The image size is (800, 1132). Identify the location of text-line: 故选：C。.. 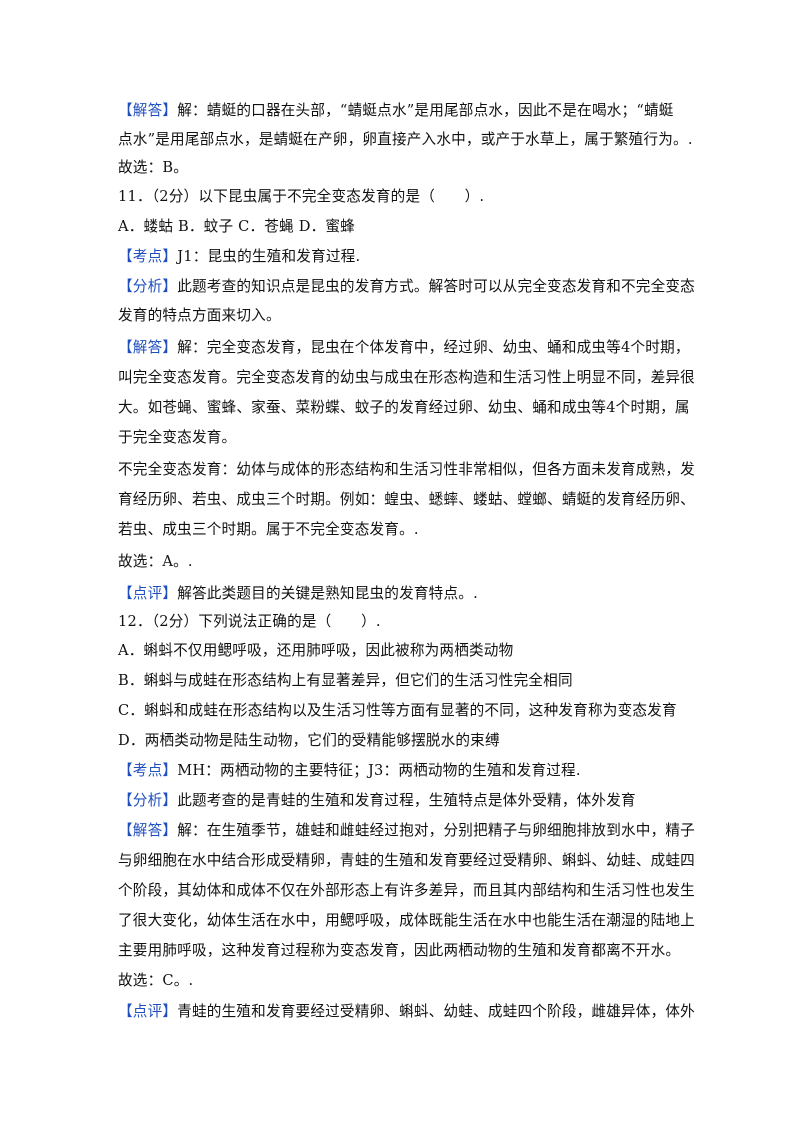
(155, 981).